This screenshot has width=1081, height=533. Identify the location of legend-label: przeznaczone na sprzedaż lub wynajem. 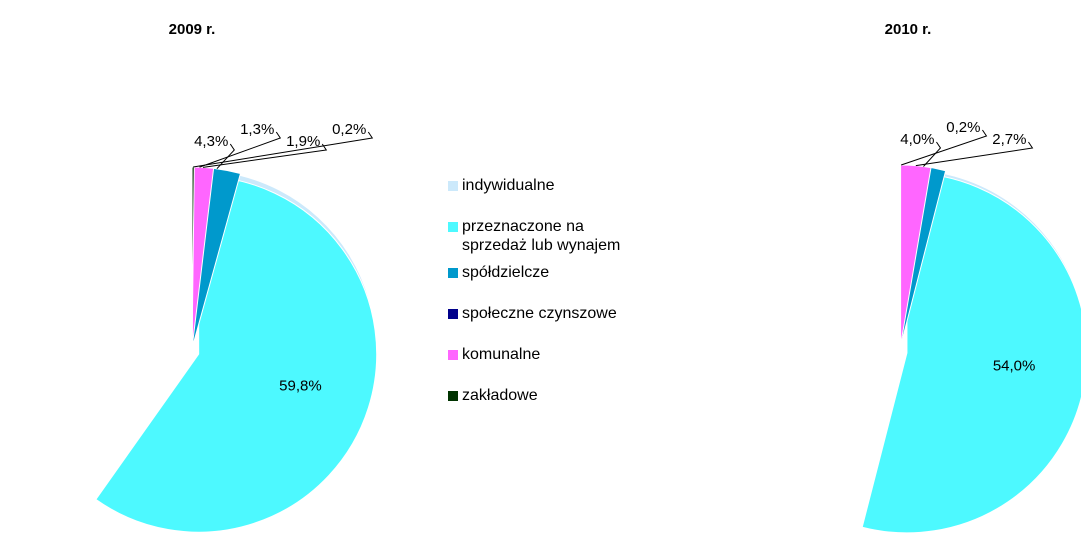
(541, 236).